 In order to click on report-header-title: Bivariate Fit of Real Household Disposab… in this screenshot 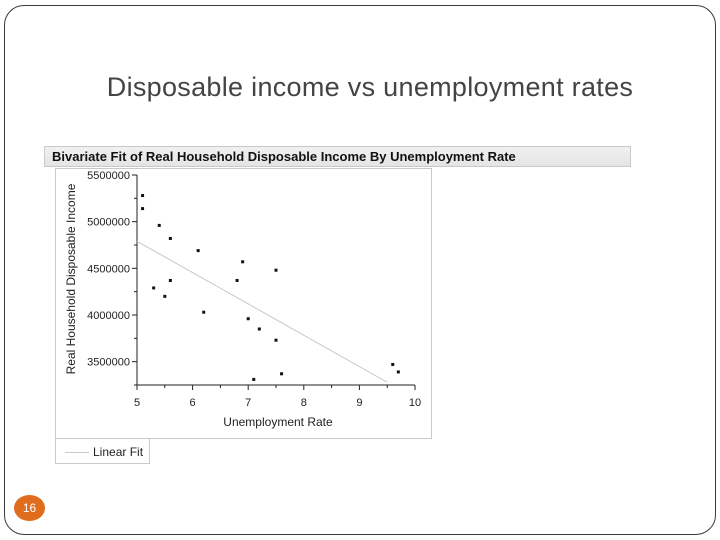, I will do `click(284, 156)`.